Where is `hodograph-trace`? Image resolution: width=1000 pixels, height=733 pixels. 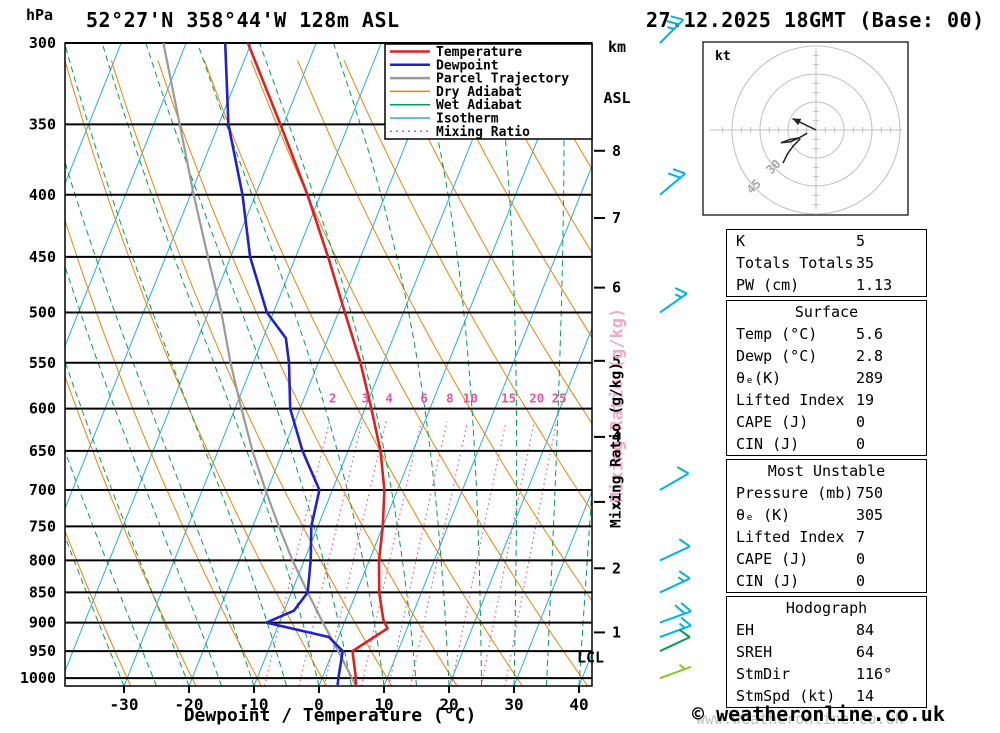 hodograph-trace is located at coordinates (794, 148).